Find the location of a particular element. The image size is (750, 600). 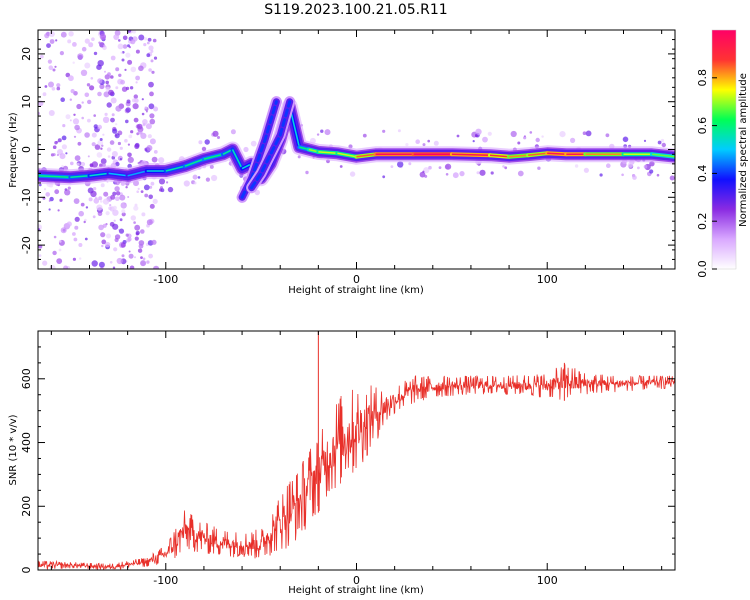

colorbar-tick-label: 0.4 is located at coordinates (702, 174).